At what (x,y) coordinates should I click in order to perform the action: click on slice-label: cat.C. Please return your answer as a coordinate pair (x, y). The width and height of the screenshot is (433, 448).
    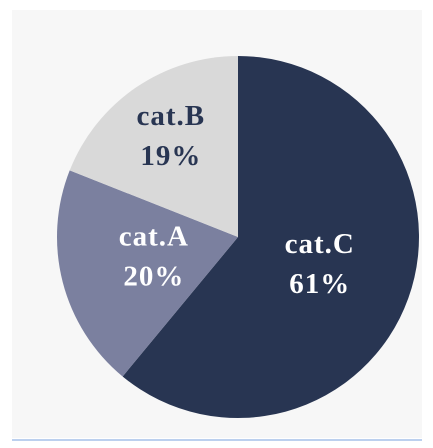
    Looking at the image, I should click on (320, 244).